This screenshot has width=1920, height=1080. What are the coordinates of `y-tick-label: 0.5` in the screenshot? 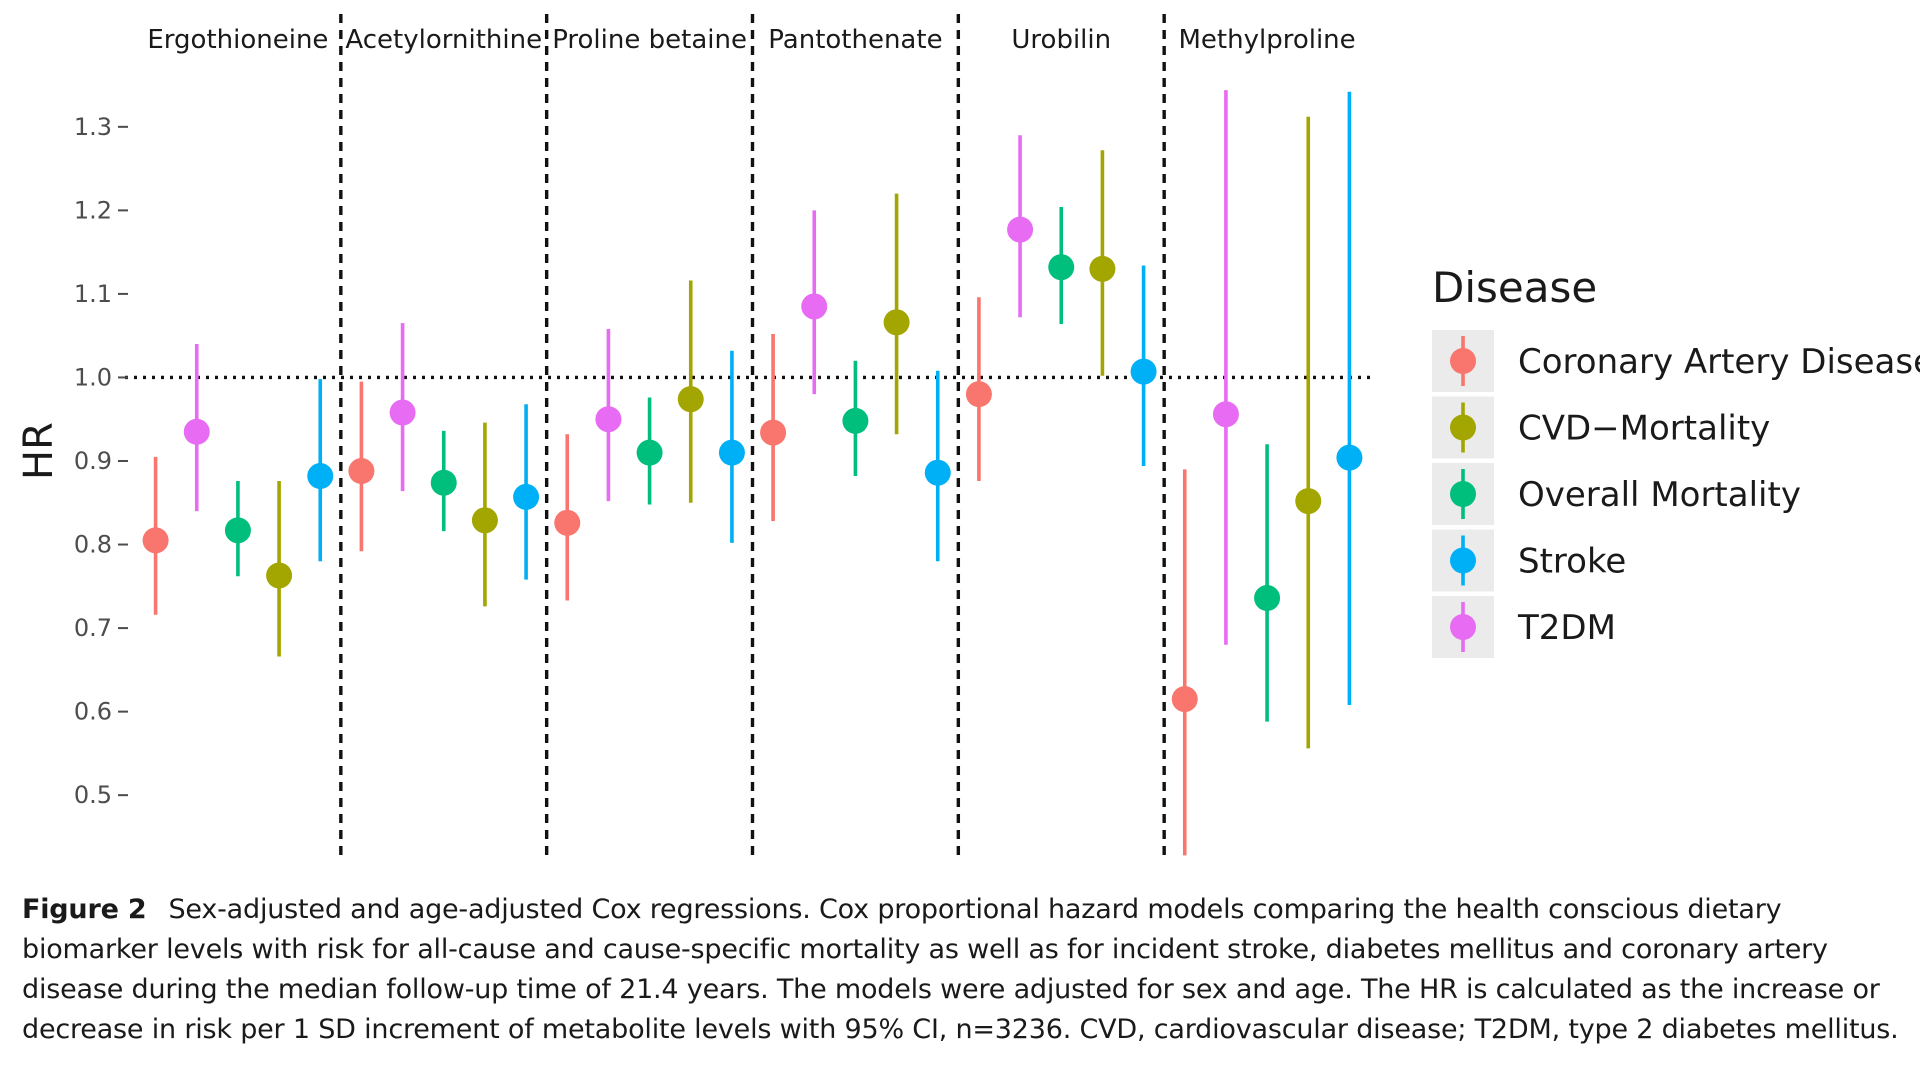 It's located at (93, 795).